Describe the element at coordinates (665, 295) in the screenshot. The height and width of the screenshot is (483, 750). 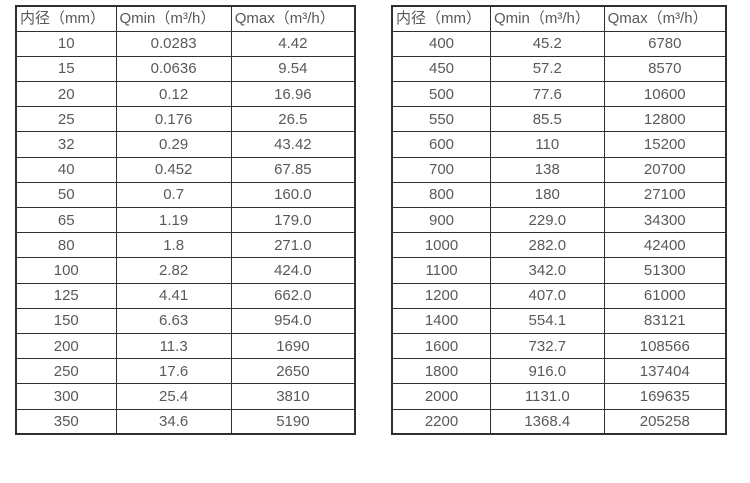
I see `table-cell: 61000` at that location.